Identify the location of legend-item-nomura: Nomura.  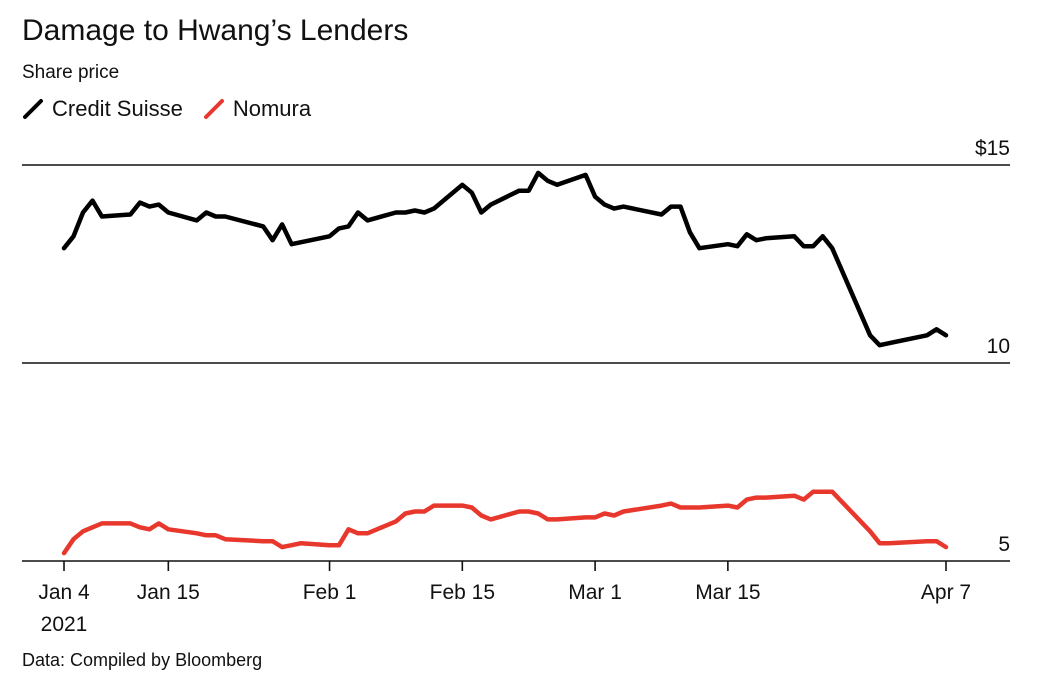
(257, 109).